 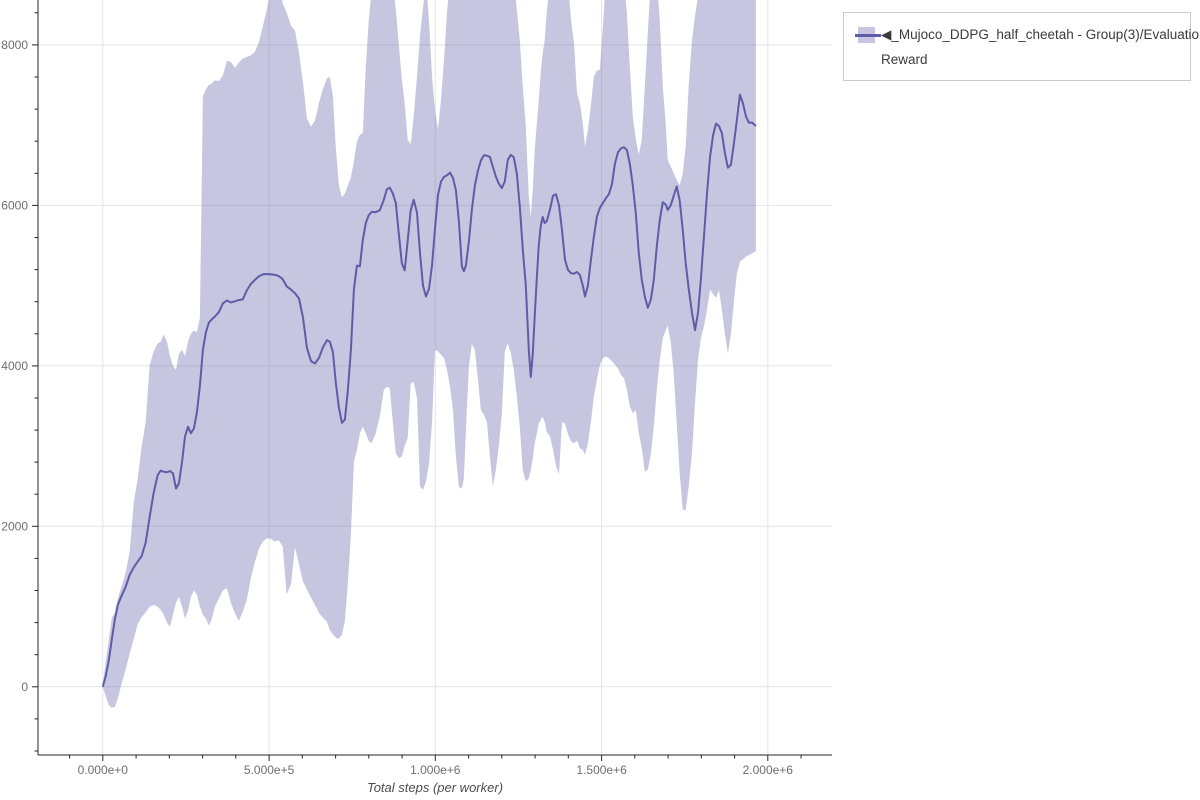 What do you see at coordinates (14, 526) in the screenshot?
I see `y-tick-label: 2000` at bounding box center [14, 526].